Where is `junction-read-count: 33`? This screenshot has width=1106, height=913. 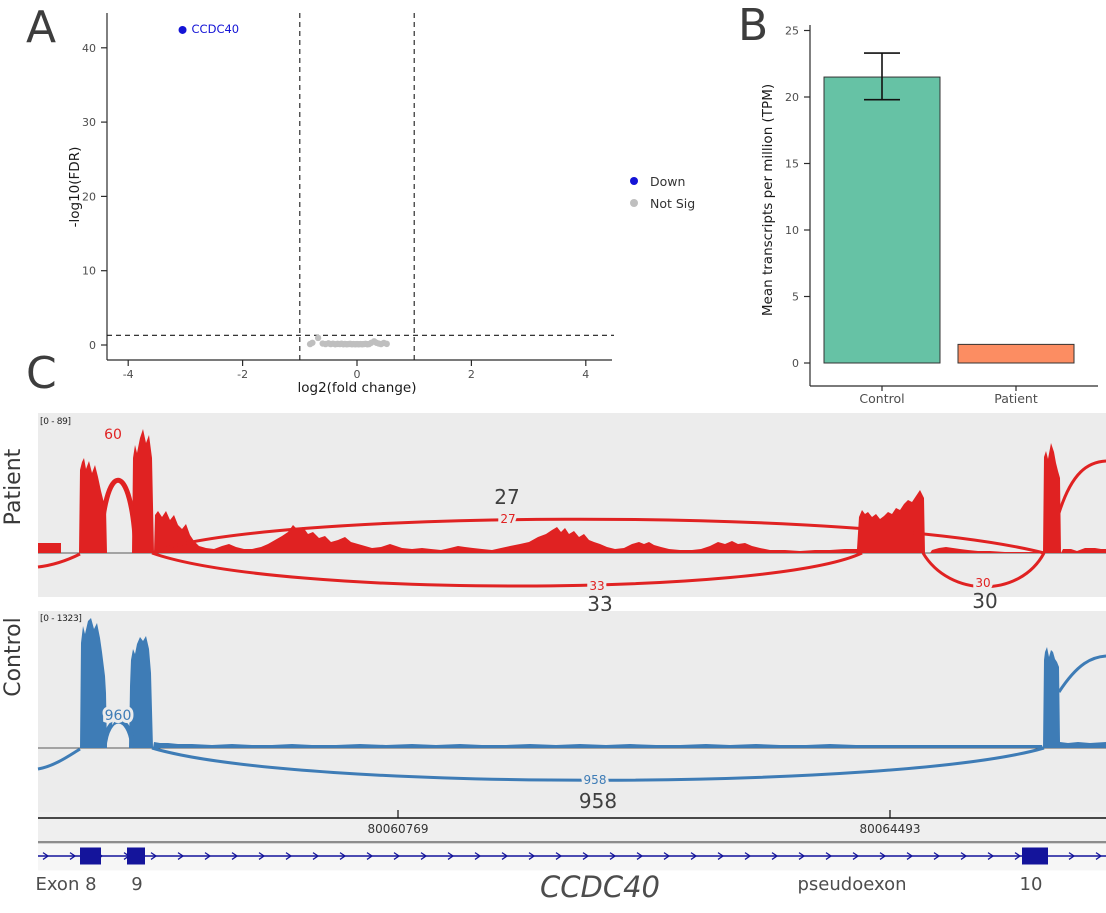
junction-read-count: 33 is located at coordinates (596, 586).